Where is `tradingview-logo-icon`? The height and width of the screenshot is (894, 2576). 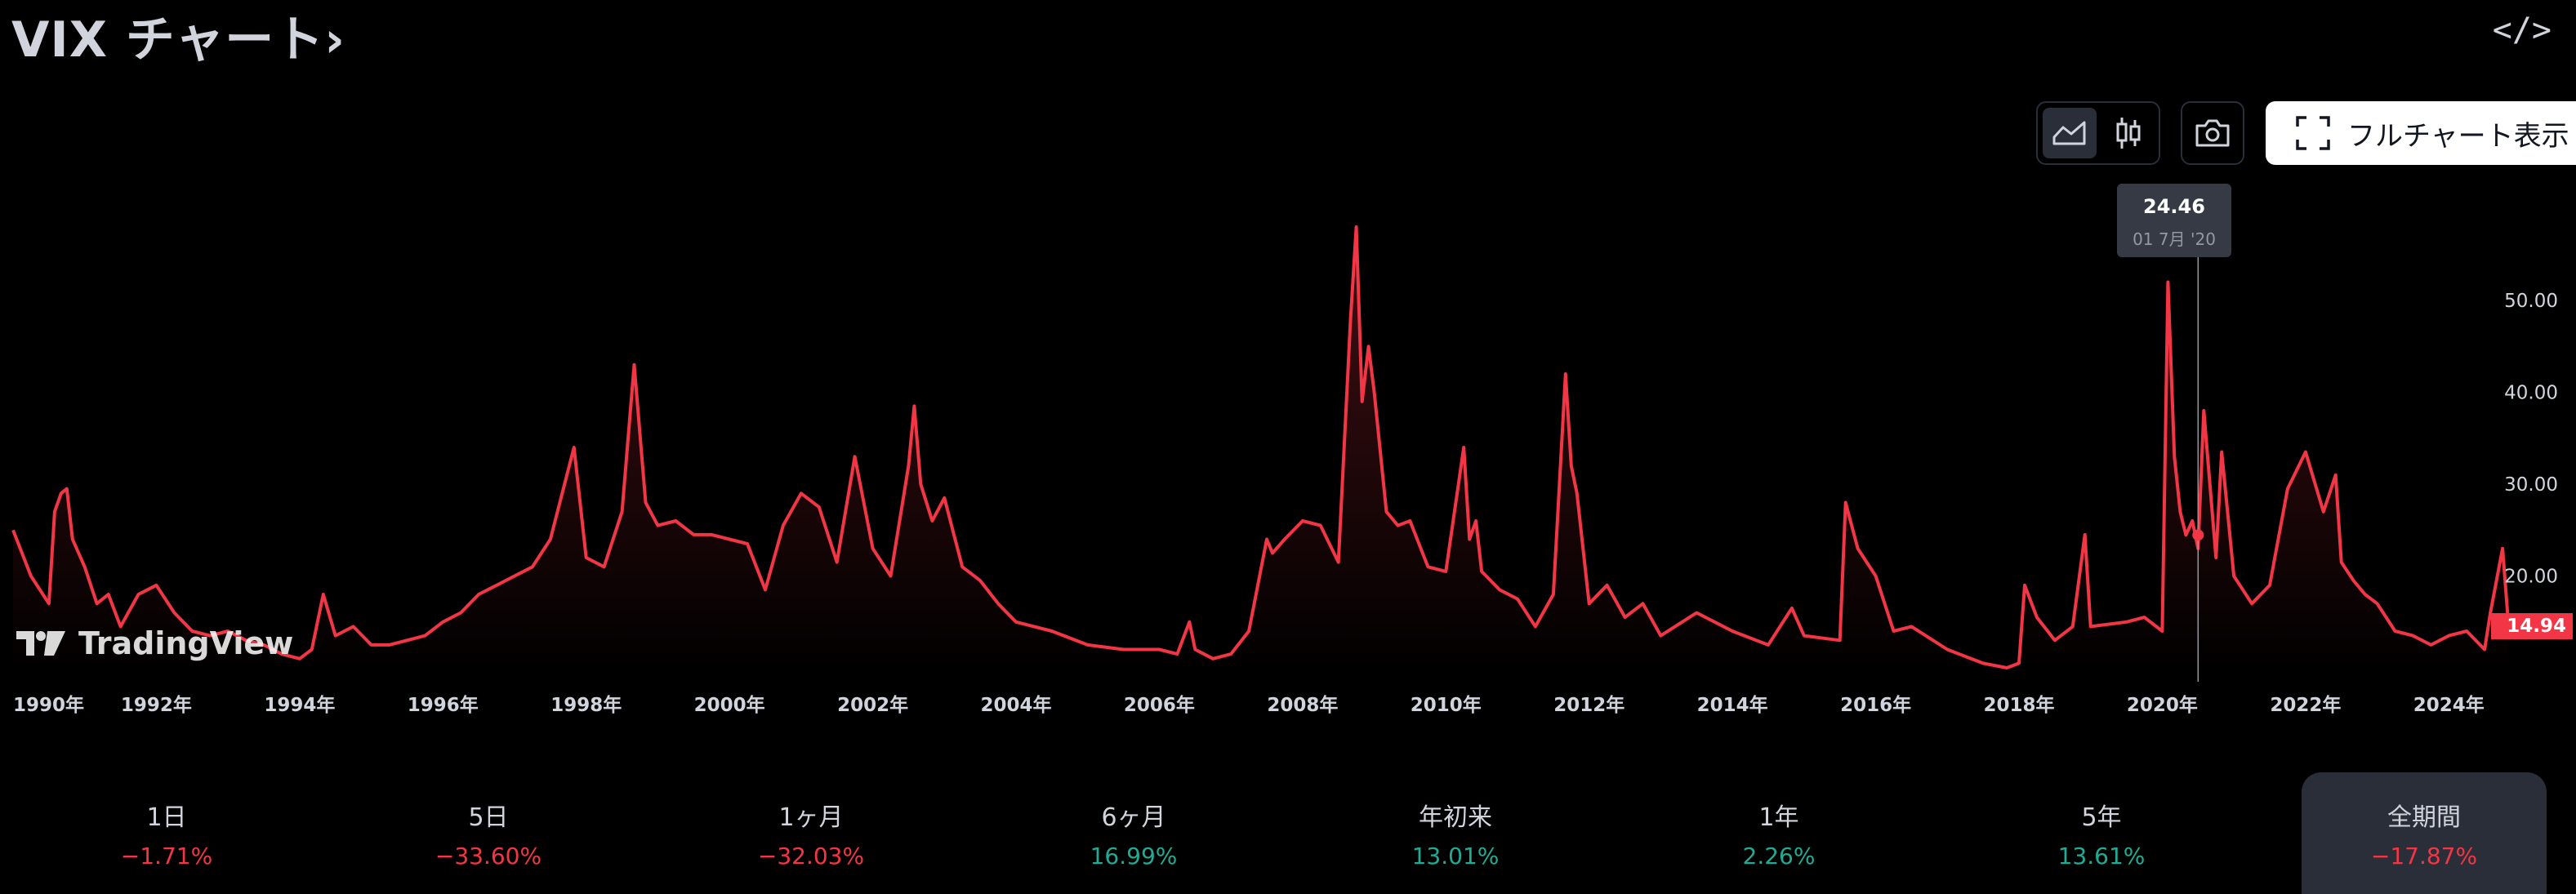
tradingview-logo-icon is located at coordinates (40, 643).